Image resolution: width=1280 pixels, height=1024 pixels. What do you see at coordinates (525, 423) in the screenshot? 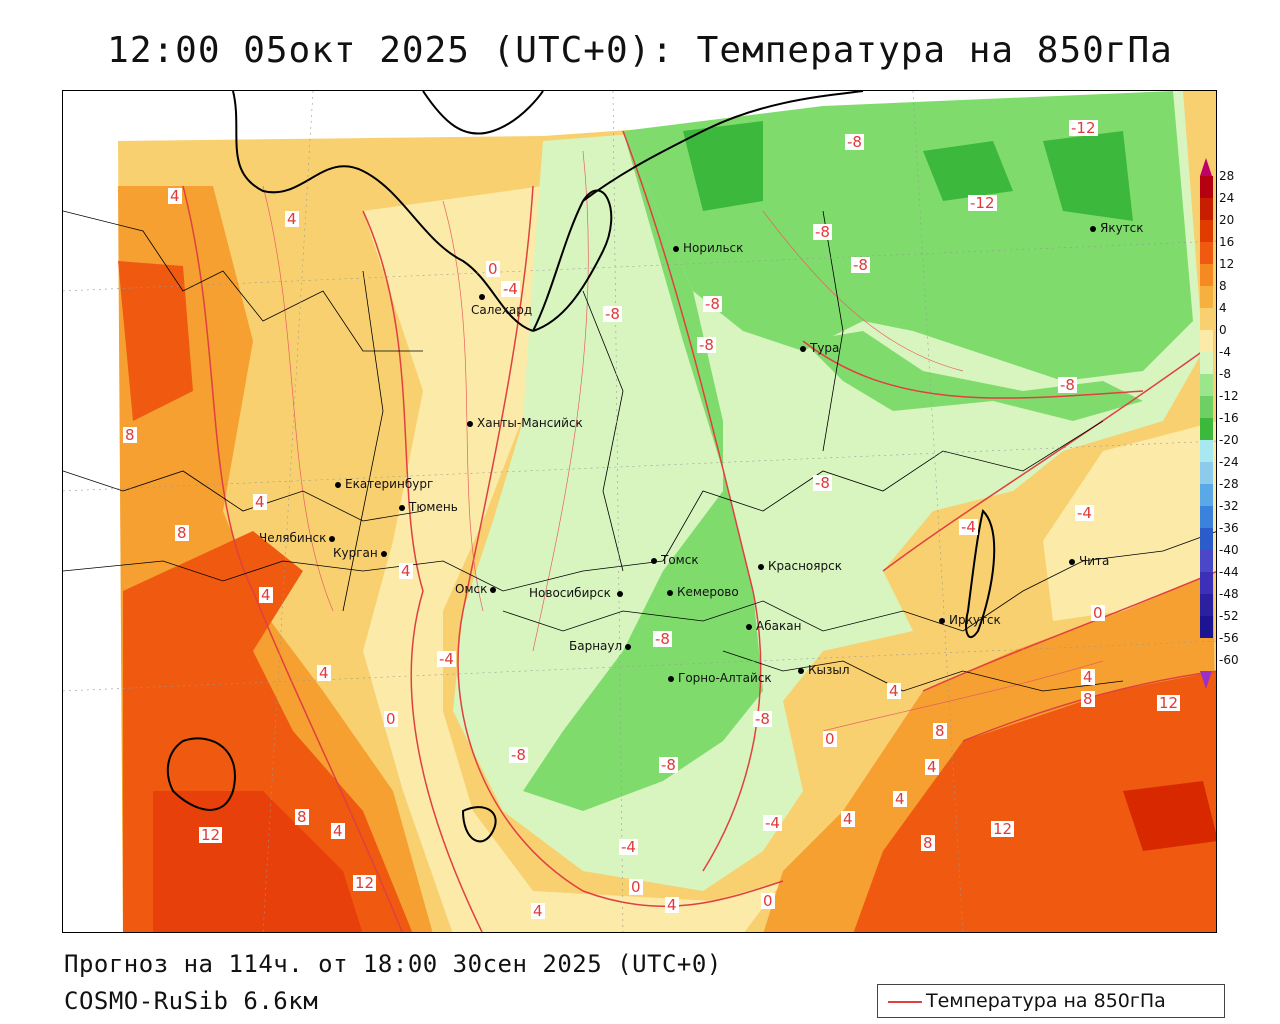
I see `city-khanty-mansiysk: Ханты-Мансийск` at bounding box center [525, 423].